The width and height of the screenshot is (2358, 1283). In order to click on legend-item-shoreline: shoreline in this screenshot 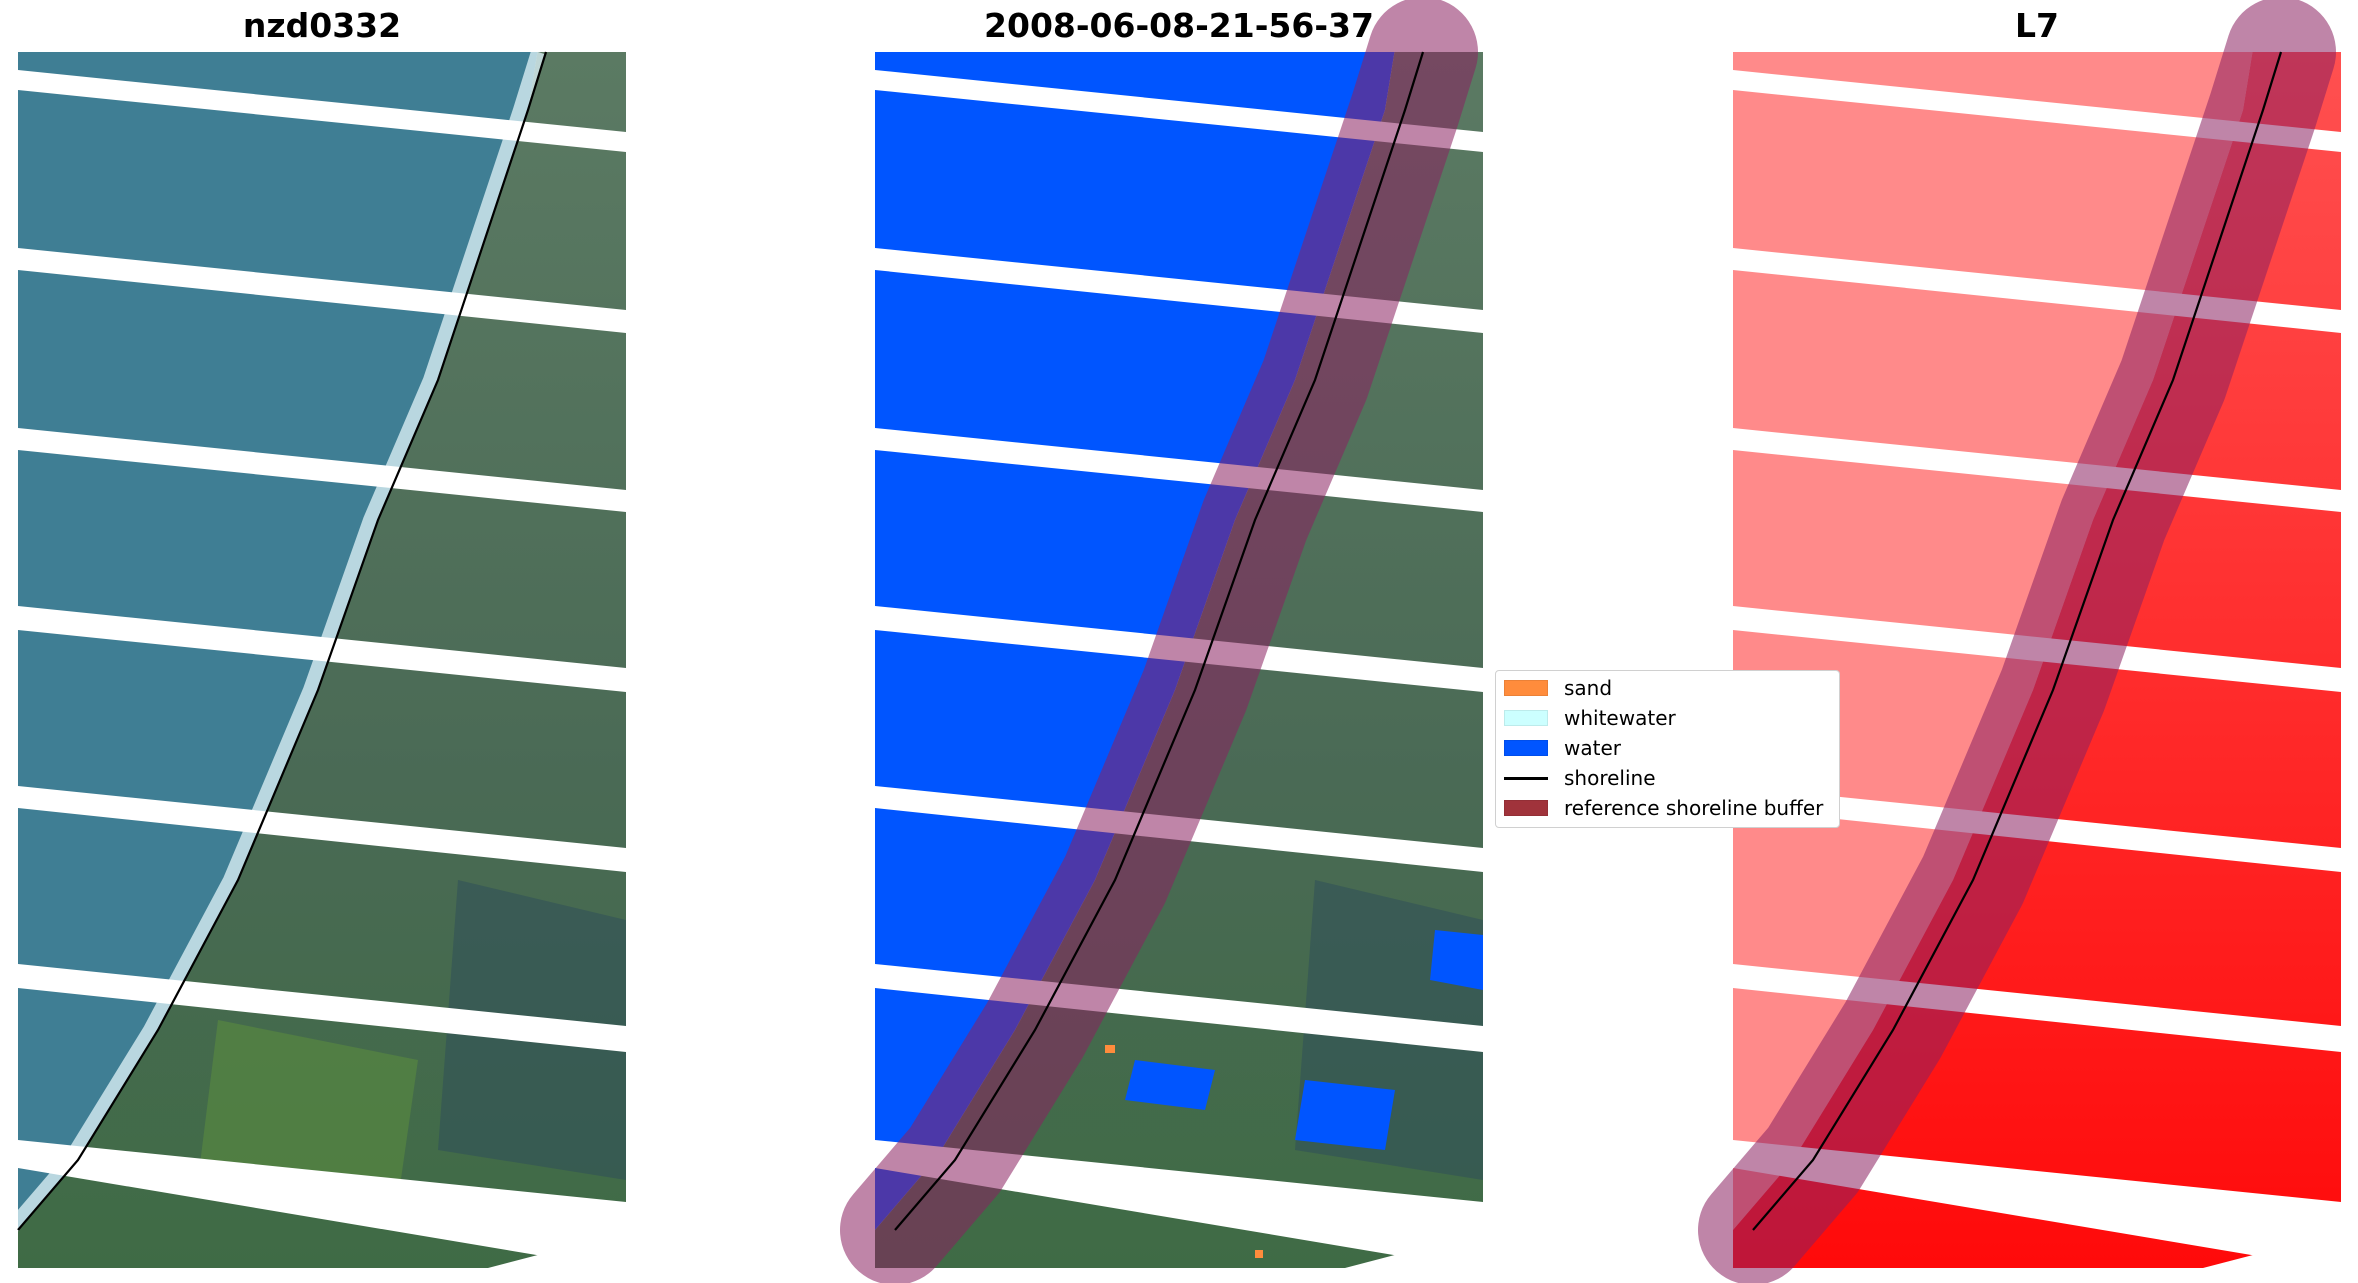, I will do `click(1580, 778)`.